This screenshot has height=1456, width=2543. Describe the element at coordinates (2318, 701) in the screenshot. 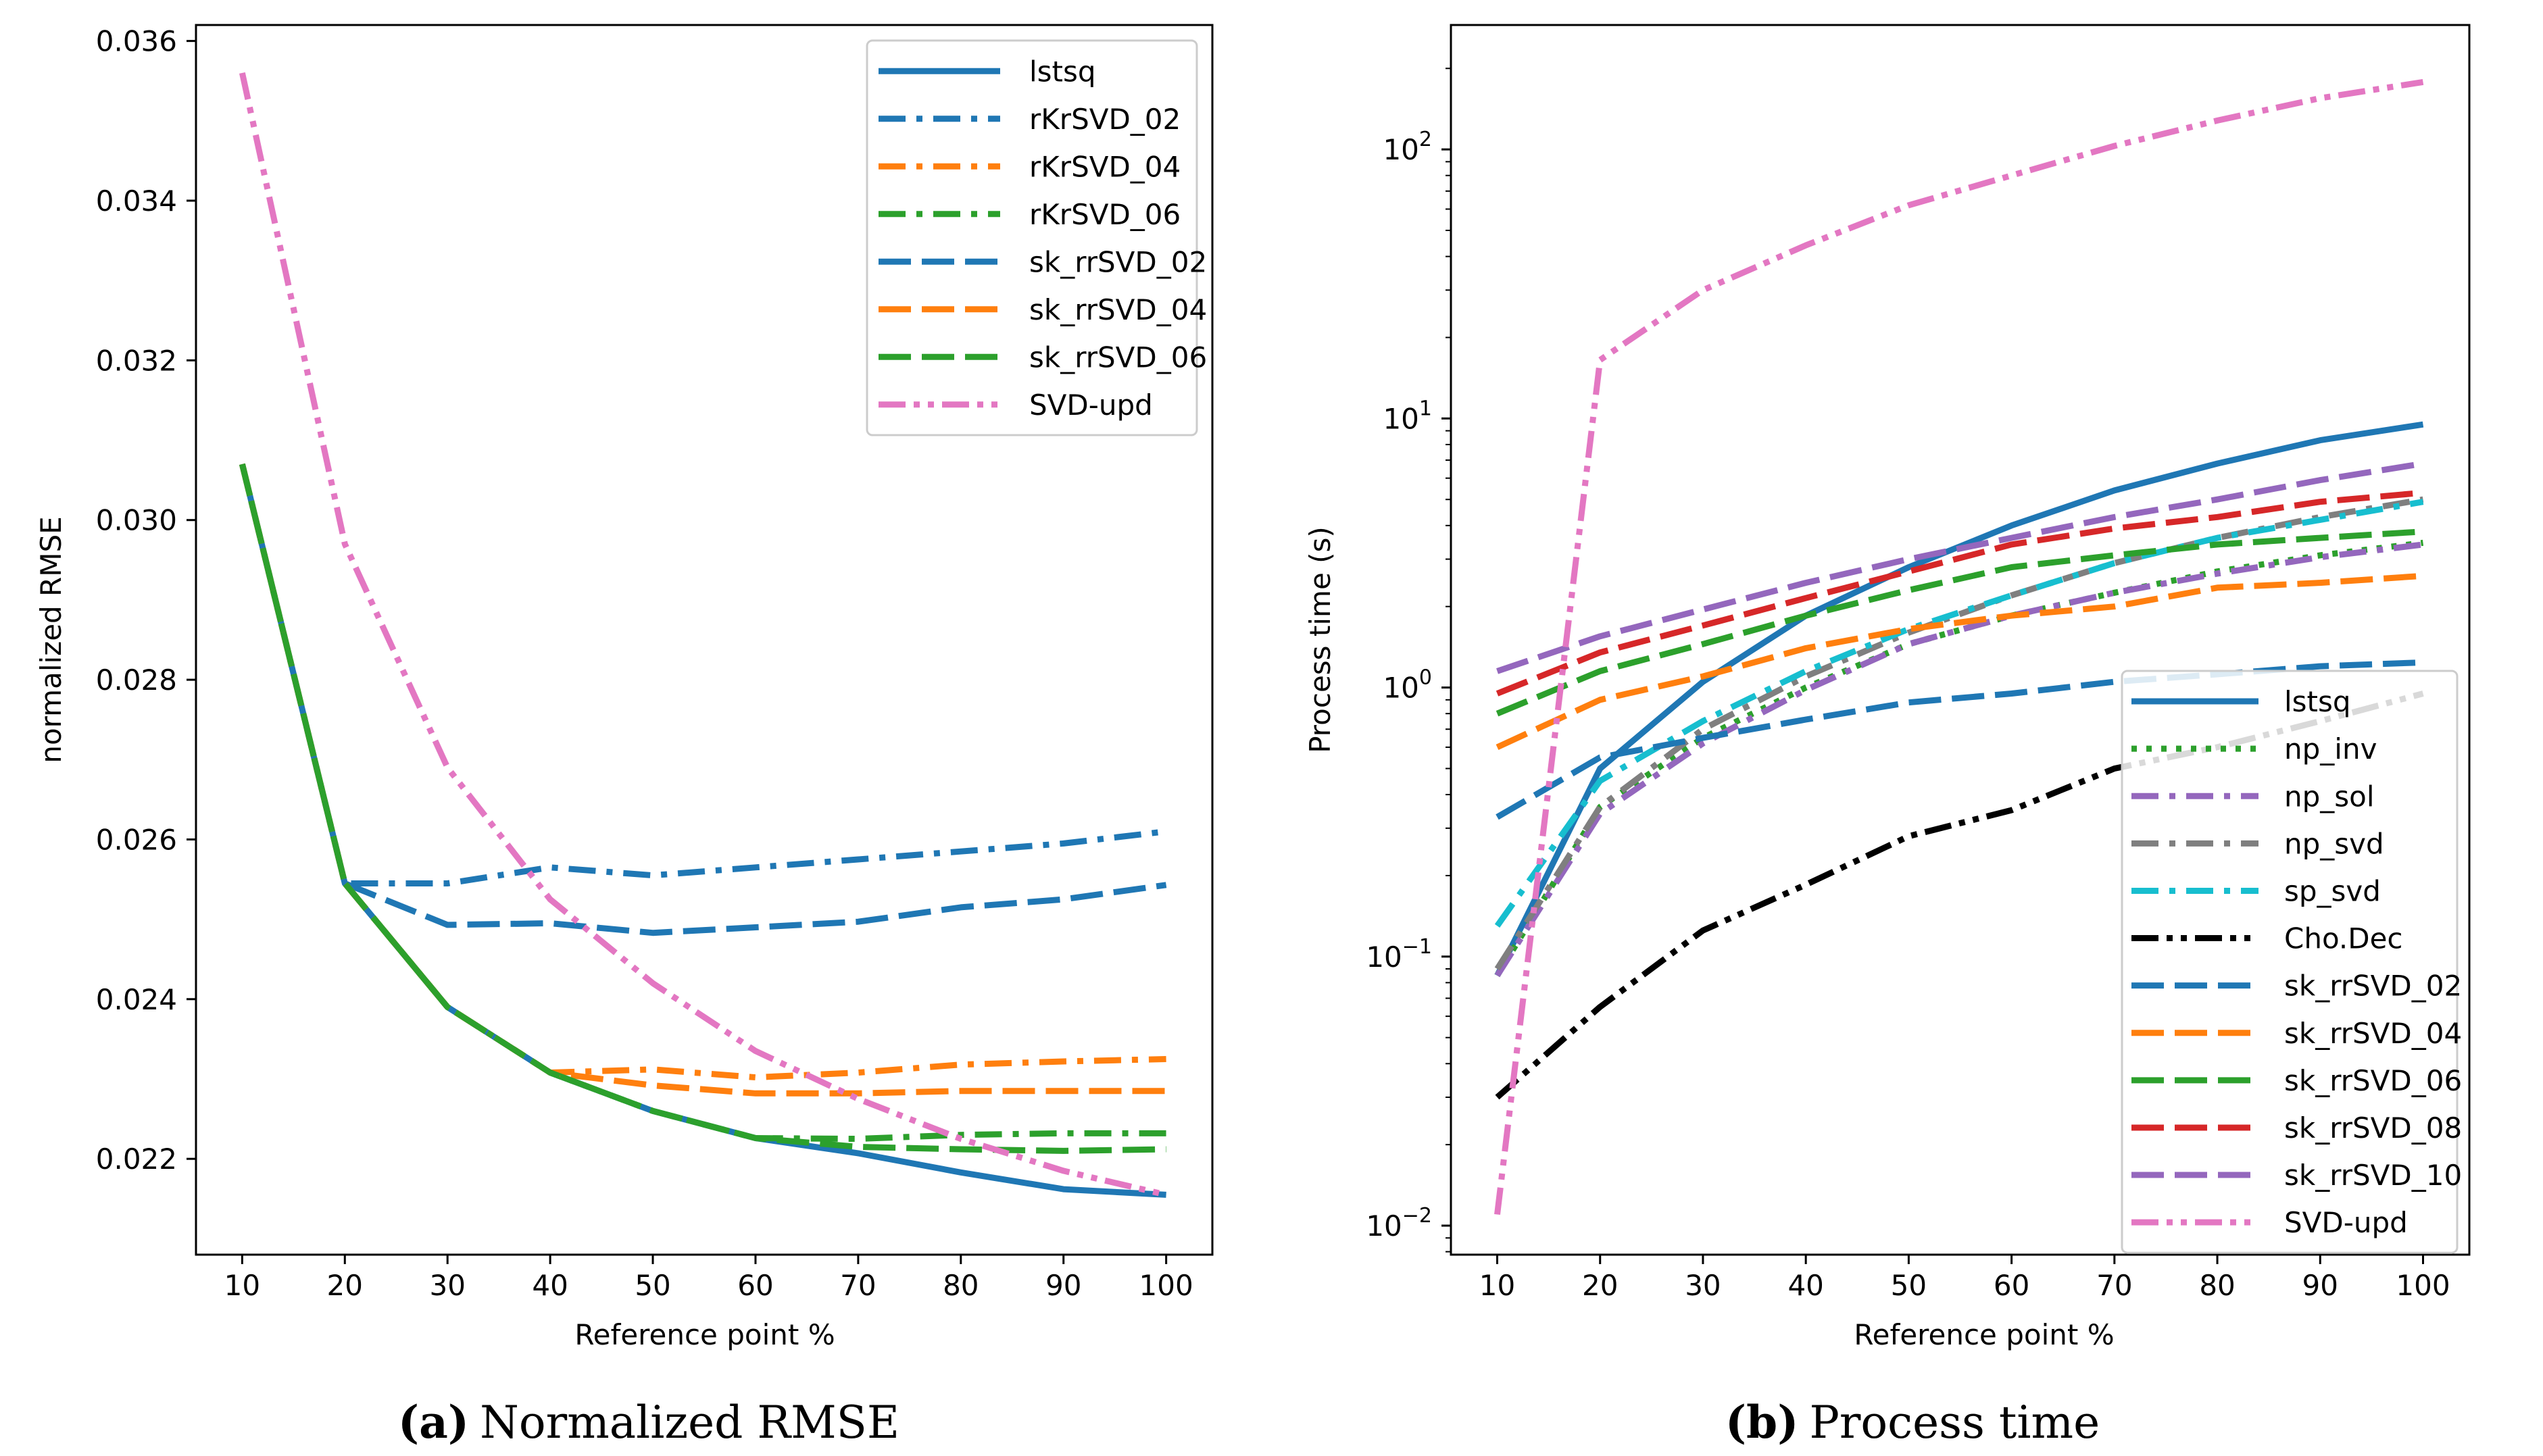

I see `panel-b-legend-label-lstsq: lstsq` at that location.